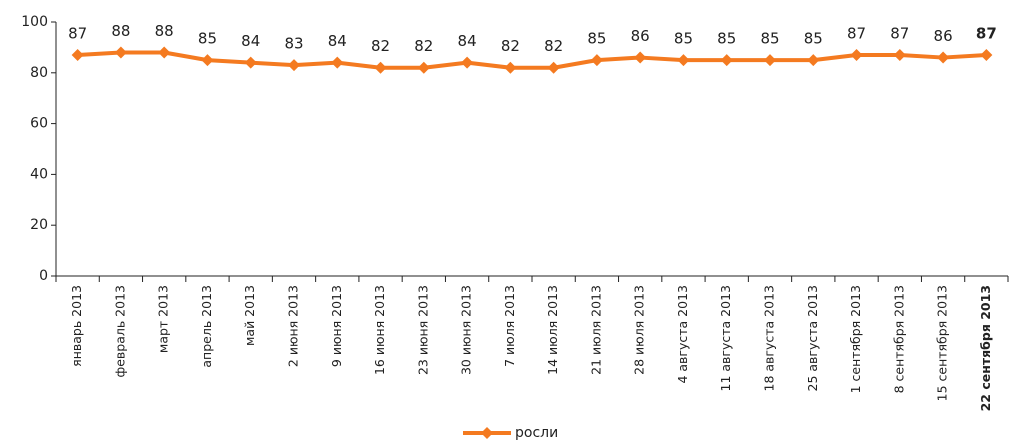 The image size is (1011, 444). Describe the element at coordinates (985, 348) in the screenshot. I see `x-tick-label: 22 сентября 2013` at that location.